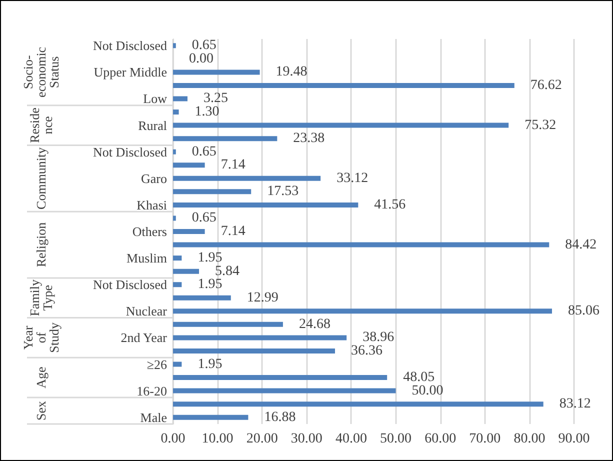 The height and width of the screenshot is (461, 613). What do you see at coordinates (147, 311) in the screenshot?
I see `y-tick-label: Nuclear` at bounding box center [147, 311].